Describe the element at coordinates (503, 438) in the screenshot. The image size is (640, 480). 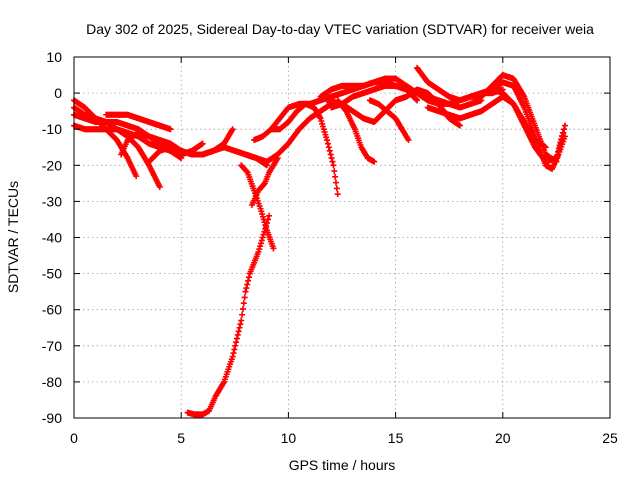
I see `x-tick-label: 20` at that location.